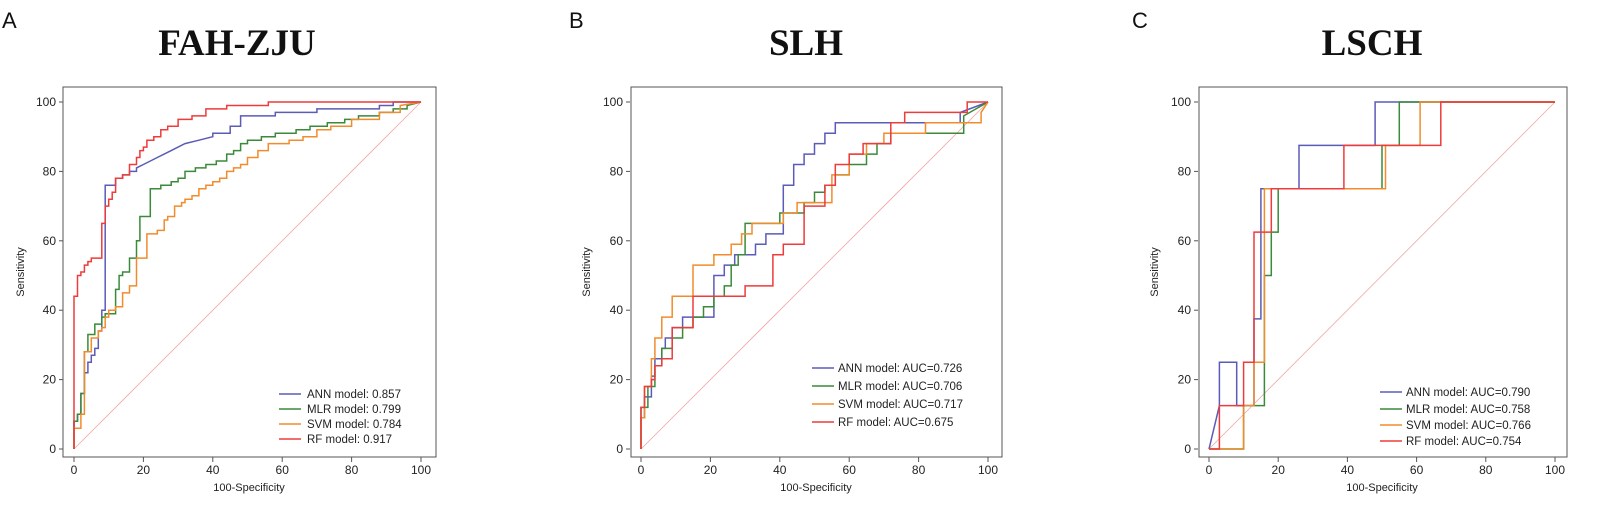 This screenshot has height=508, width=1611. What do you see at coordinates (352, 470) in the screenshot?
I see `x-tick-label-a-4: 80` at bounding box center [352, 470].